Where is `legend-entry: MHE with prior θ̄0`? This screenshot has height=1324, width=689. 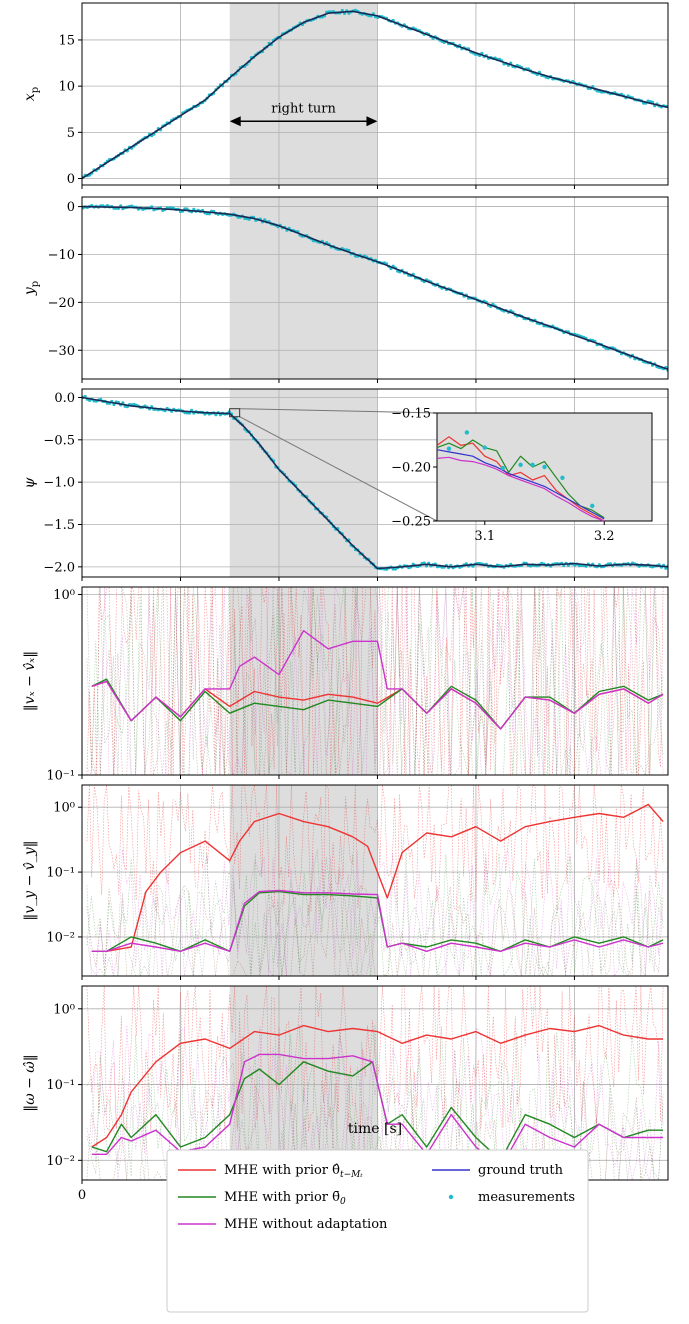 legend-entry: MHE with prior θ̄0 is located at coordinates (262, 1198).